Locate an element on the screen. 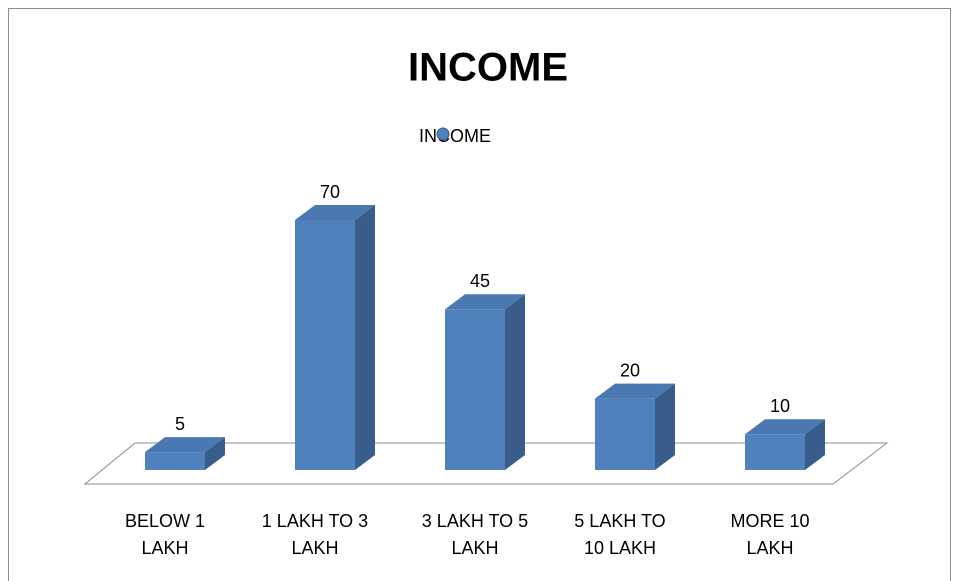  chart-title: INCOME is located at coordinates (488, 68).